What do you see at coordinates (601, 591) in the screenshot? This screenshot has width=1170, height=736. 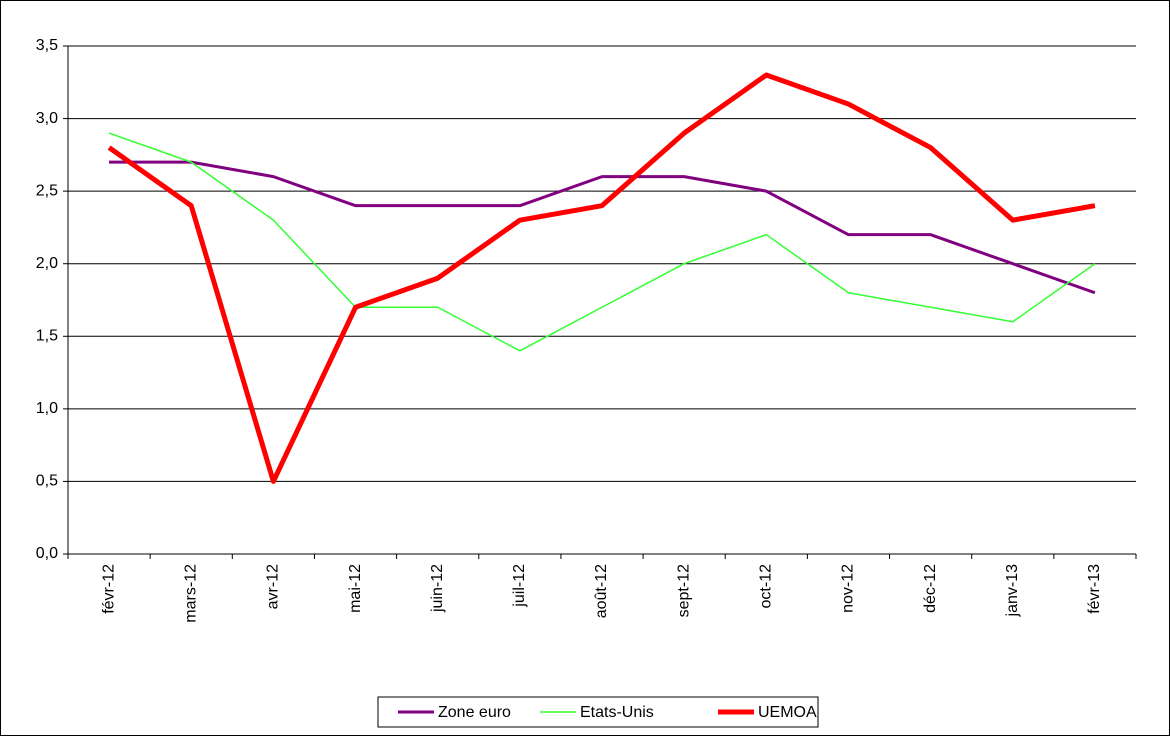 I see `x-tick-label: août-12` at bounding box center [601, 591].